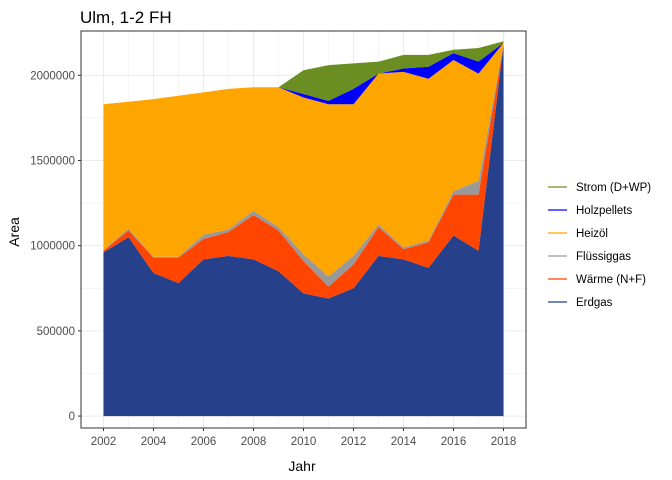 Image resolution: width=672 pixels, height=480 pixels. What do you see at coordinates (613, 188) in the screenshot?
I see `legend-label: Strom (D+WP)` at bounding box center [613, 188].